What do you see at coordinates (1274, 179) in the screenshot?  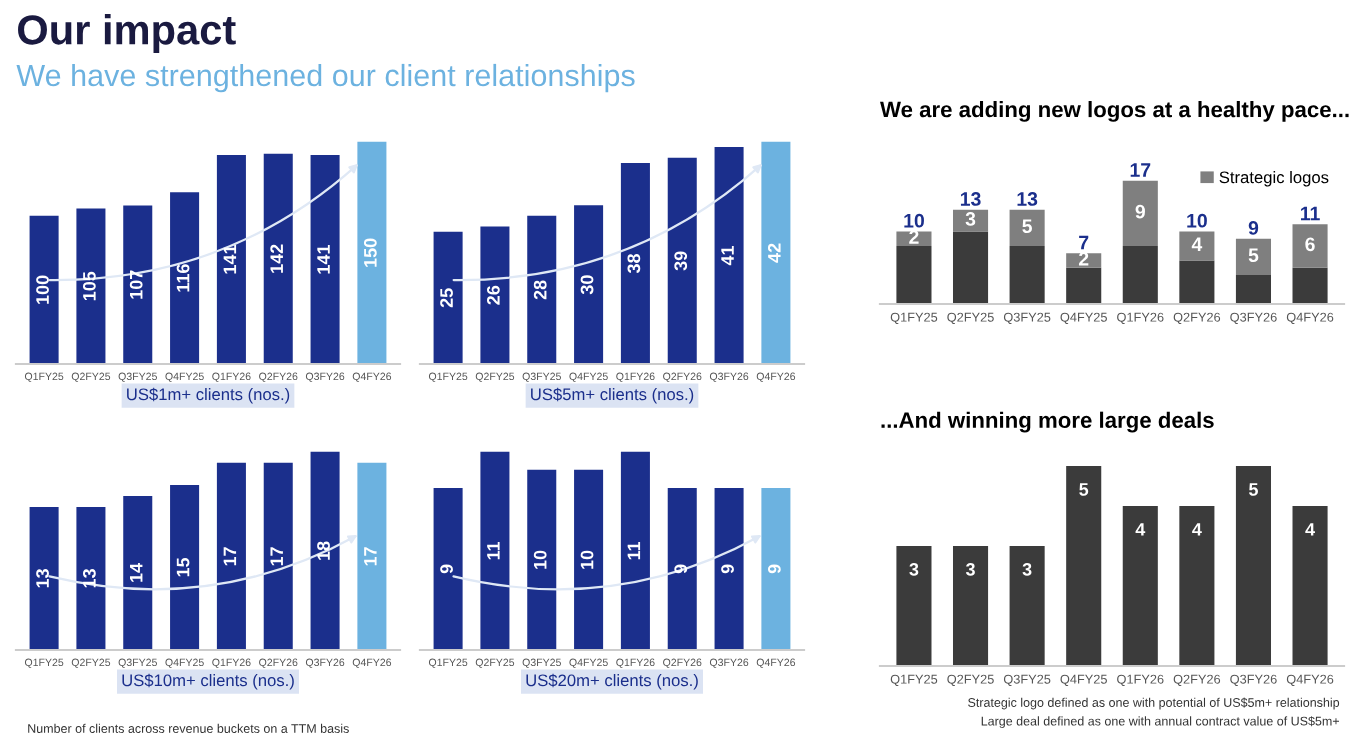 I see `legend-label: Strategic logos` at bounding box center [1274, 179].